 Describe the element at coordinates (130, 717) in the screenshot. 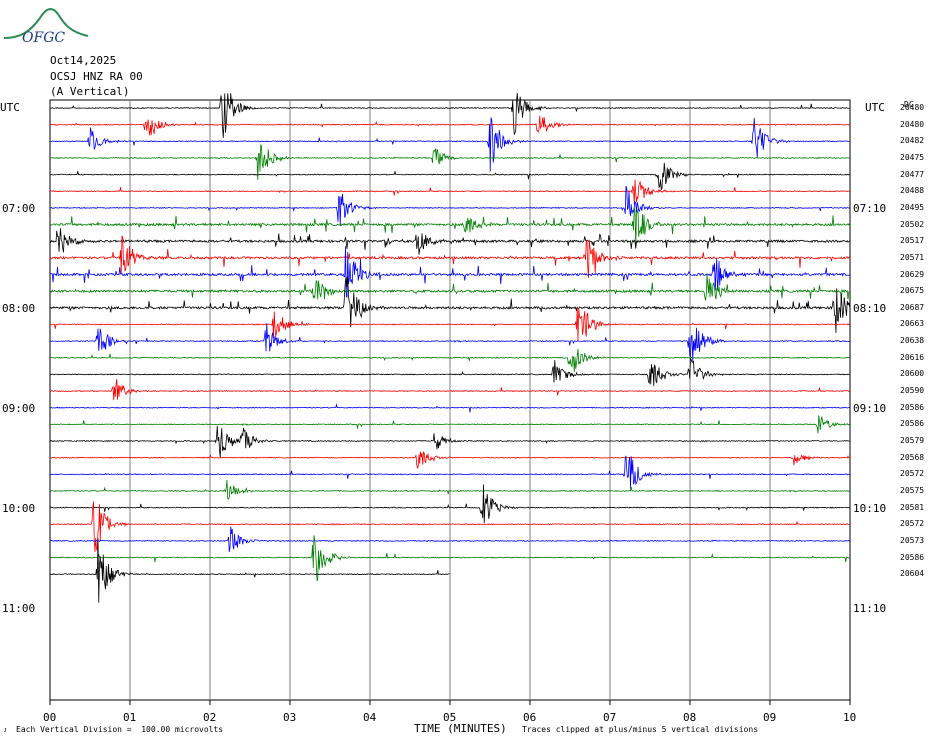

I see `x-tick-label: 01` at that location.